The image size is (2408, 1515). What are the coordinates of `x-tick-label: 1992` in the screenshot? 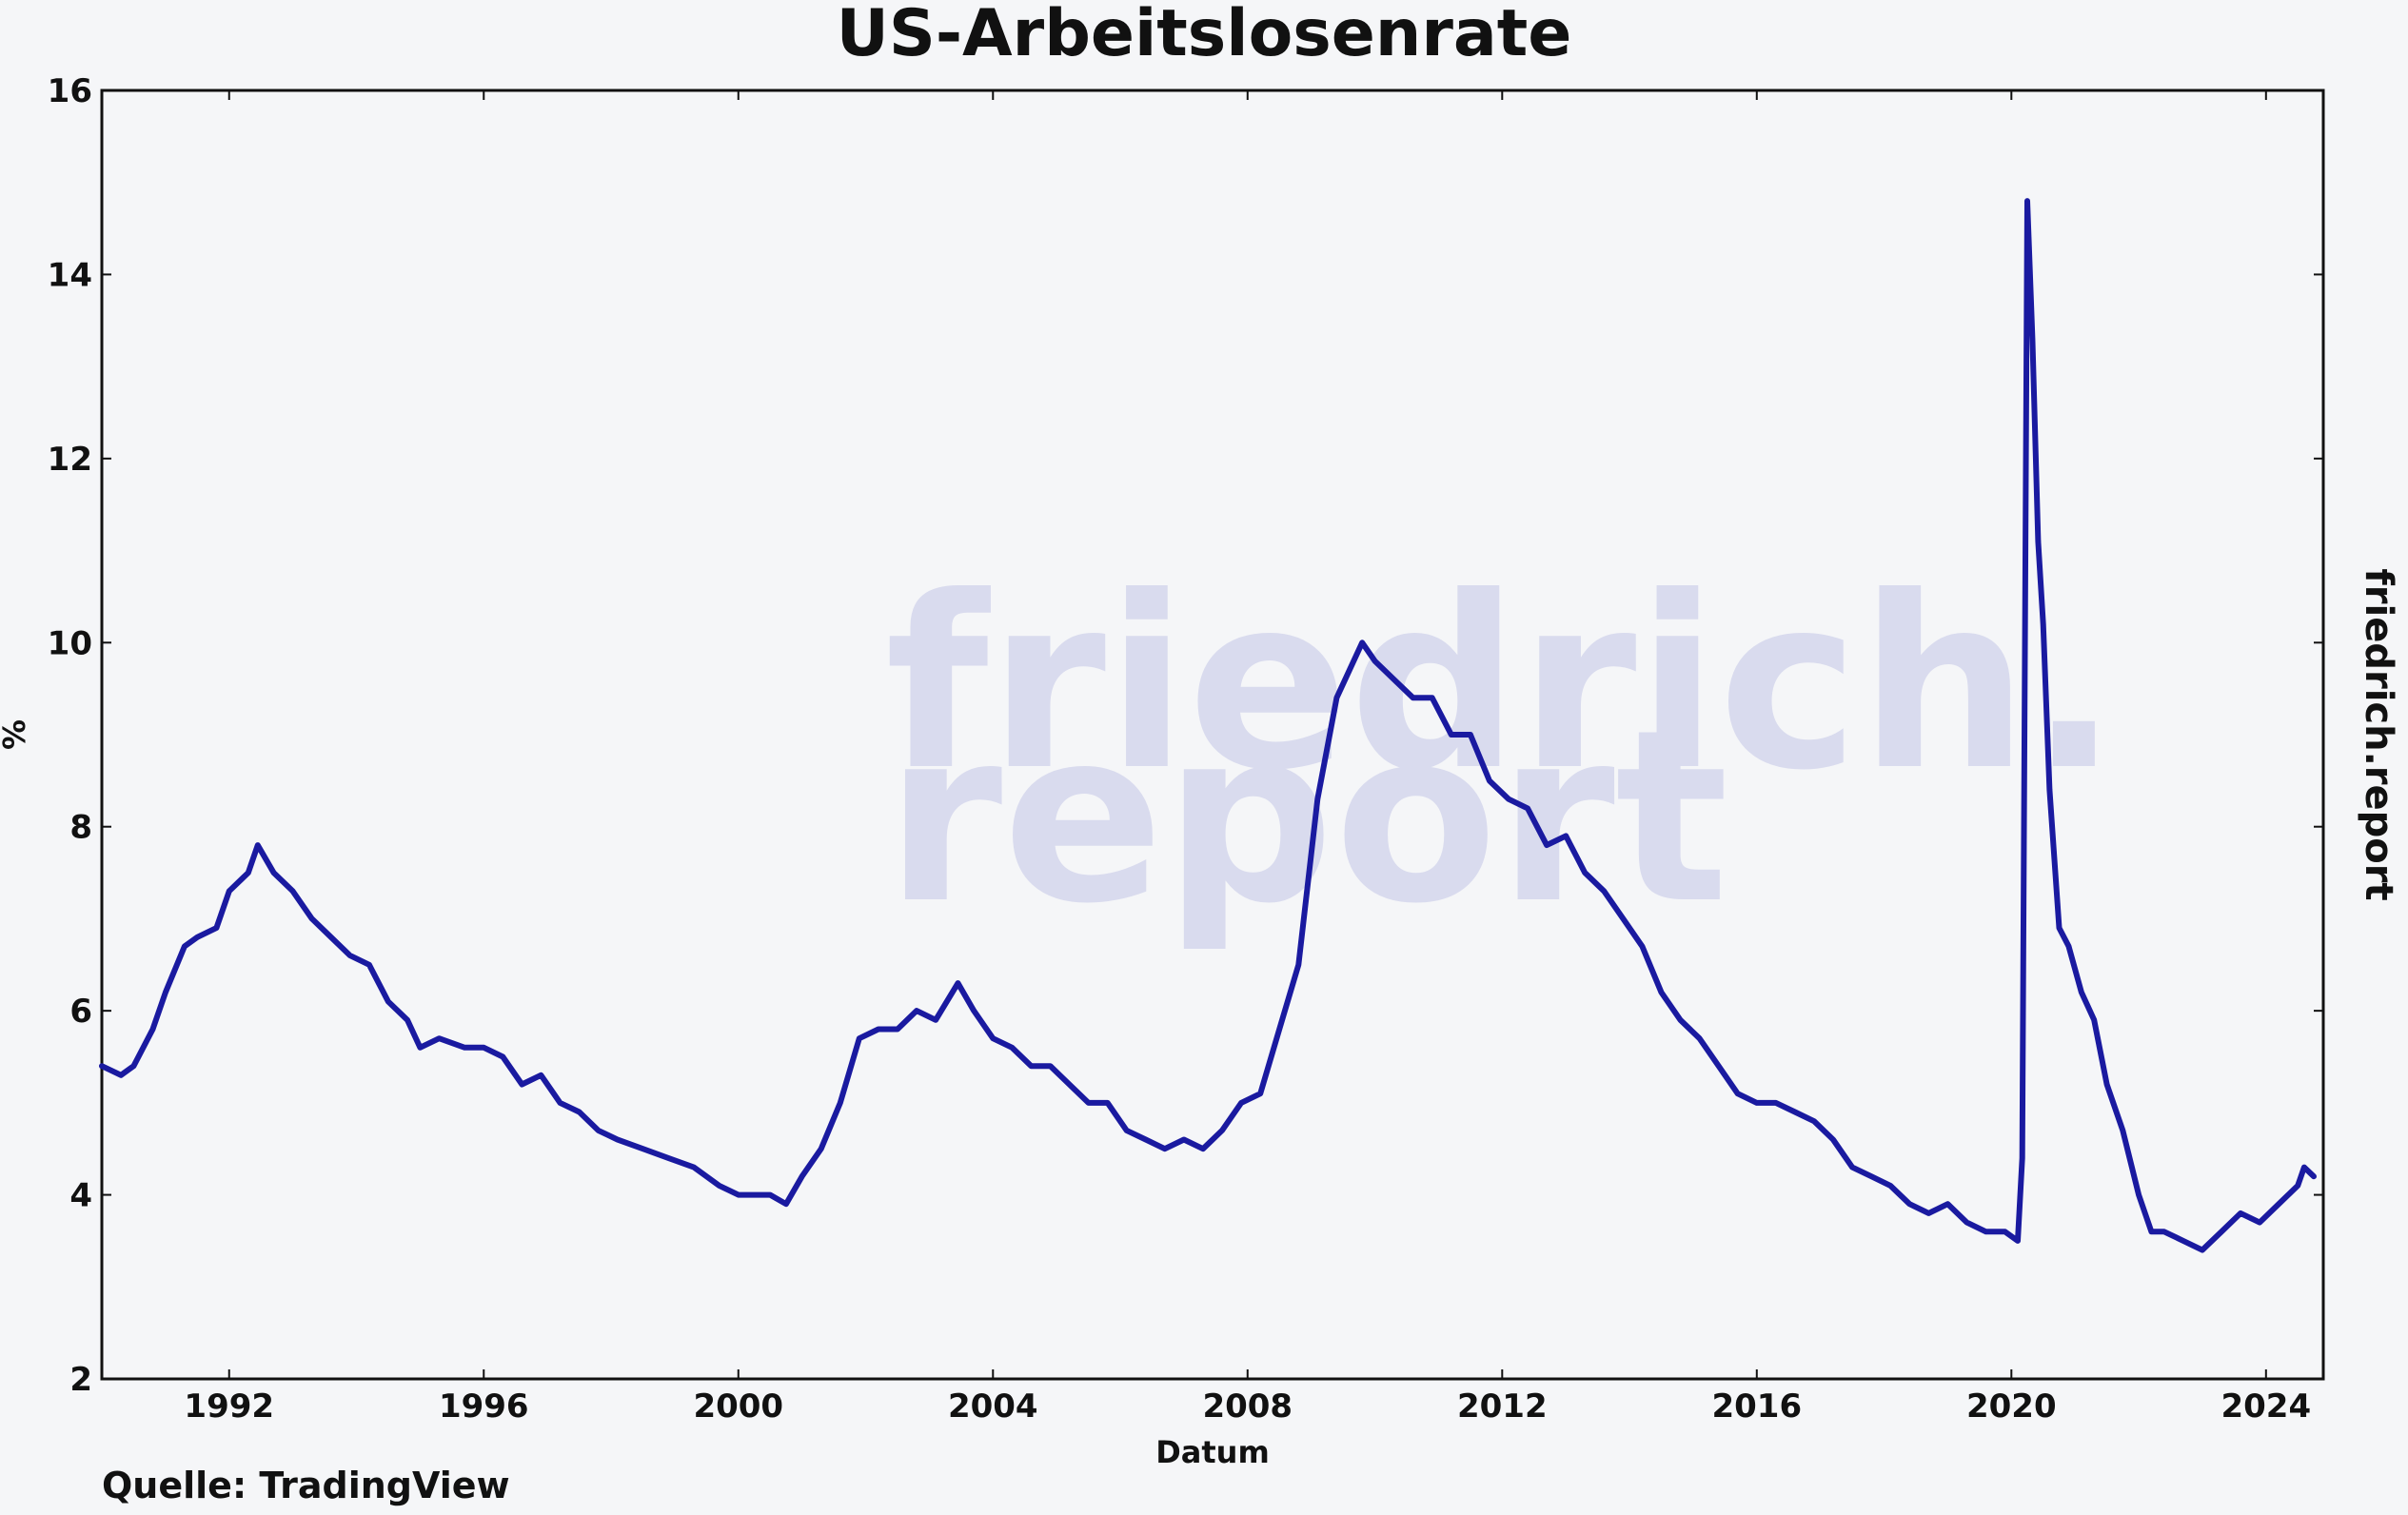 It's located at (229, 1406).